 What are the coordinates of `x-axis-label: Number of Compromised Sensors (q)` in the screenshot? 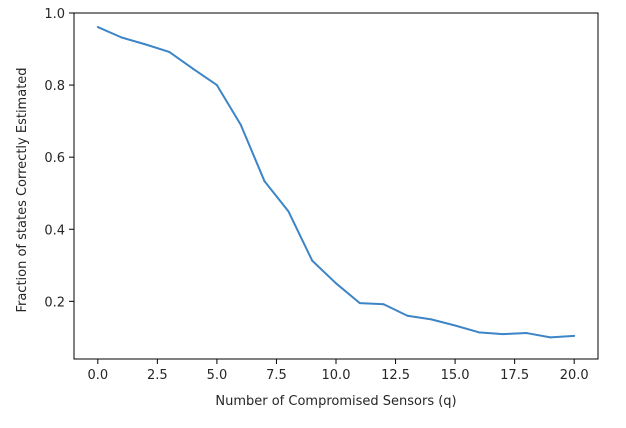 It's located at (335, 401).